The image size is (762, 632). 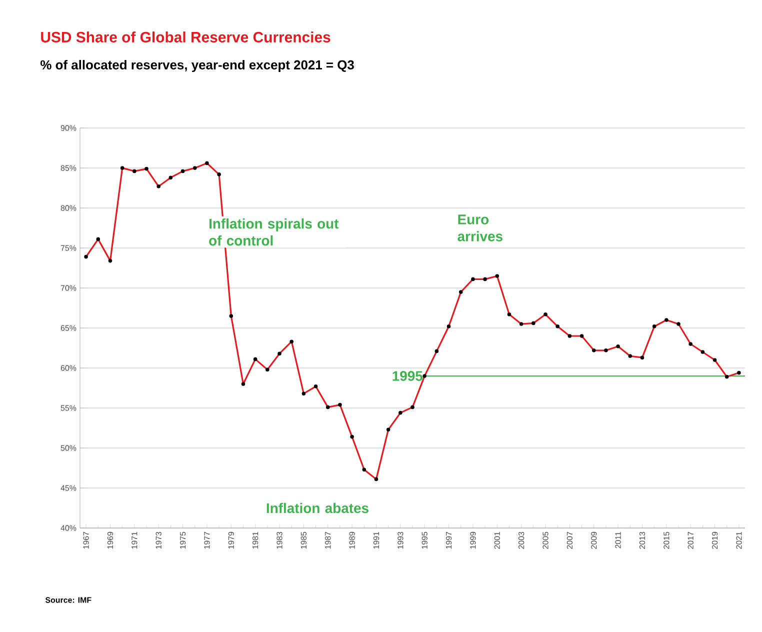 I want to click on annotation: 1995, so click(x=407, y=376).